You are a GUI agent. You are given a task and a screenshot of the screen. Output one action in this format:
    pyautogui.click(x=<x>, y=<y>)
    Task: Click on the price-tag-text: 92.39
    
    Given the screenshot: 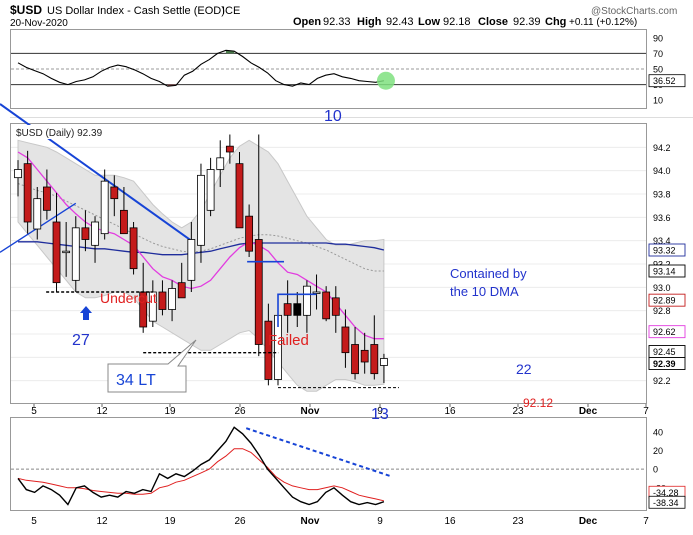 What is the action you would take?
    pyautogui.click(x=664, y=364)
    